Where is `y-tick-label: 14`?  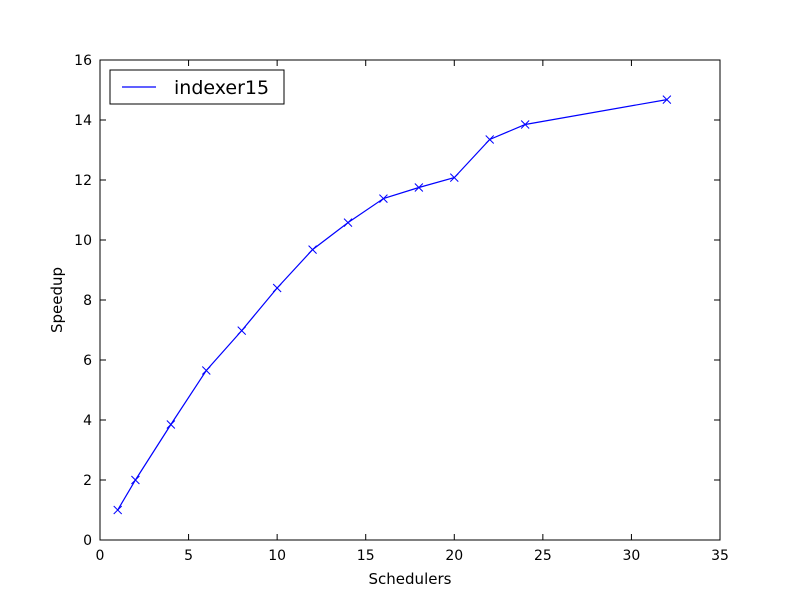 y-tick-label: 14 is located at coordinates (83, 121).